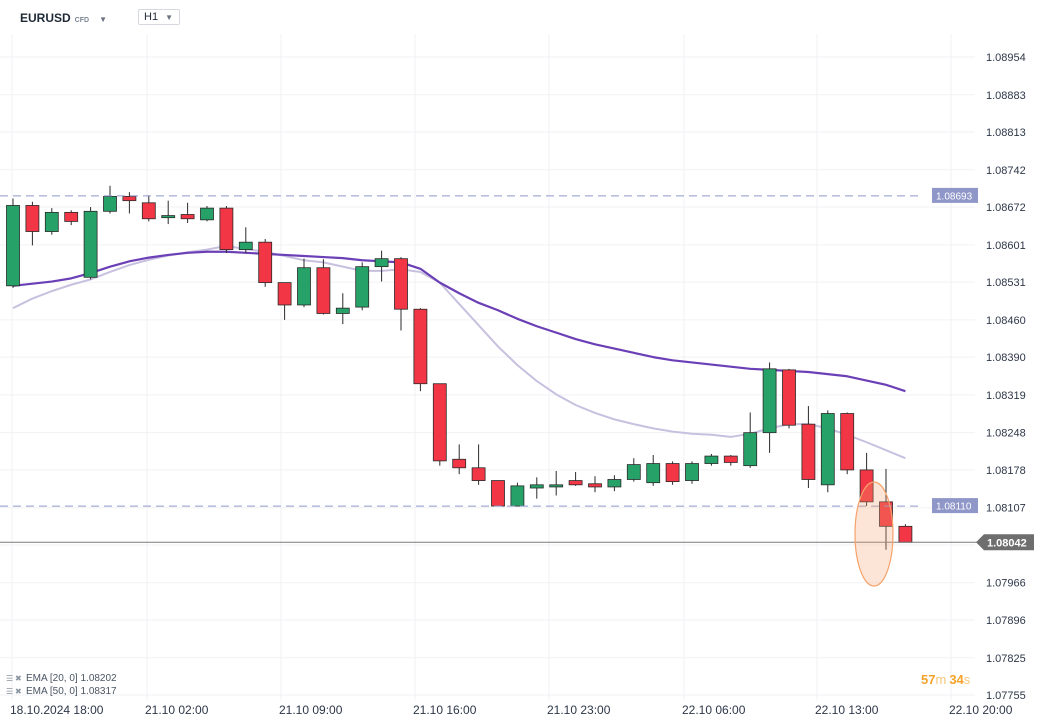 Image resolution: width=1048 pixels, height=725 pixels. I want to click on countdown-seconds: 34, so click(956, 679).